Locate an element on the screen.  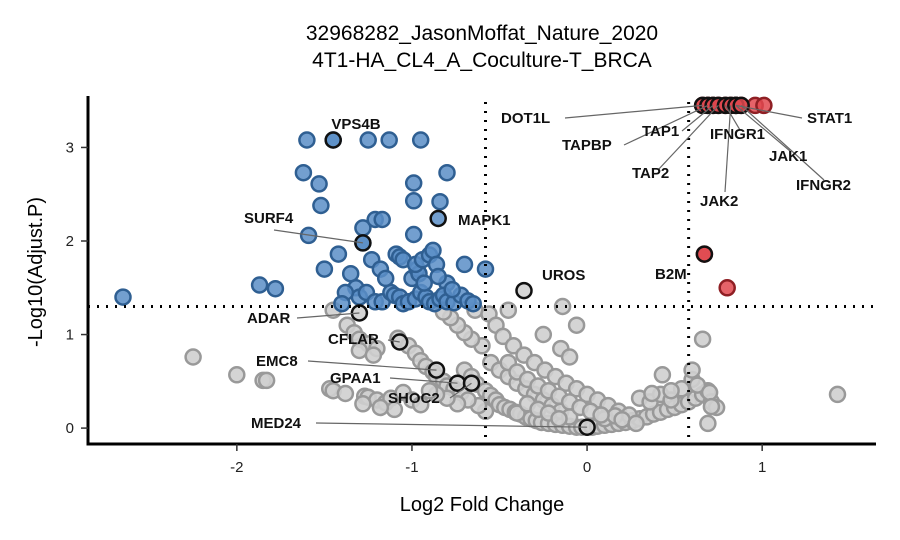
gene-label-ifngr1: IFNGR1 is located at coordinates (737, 134).